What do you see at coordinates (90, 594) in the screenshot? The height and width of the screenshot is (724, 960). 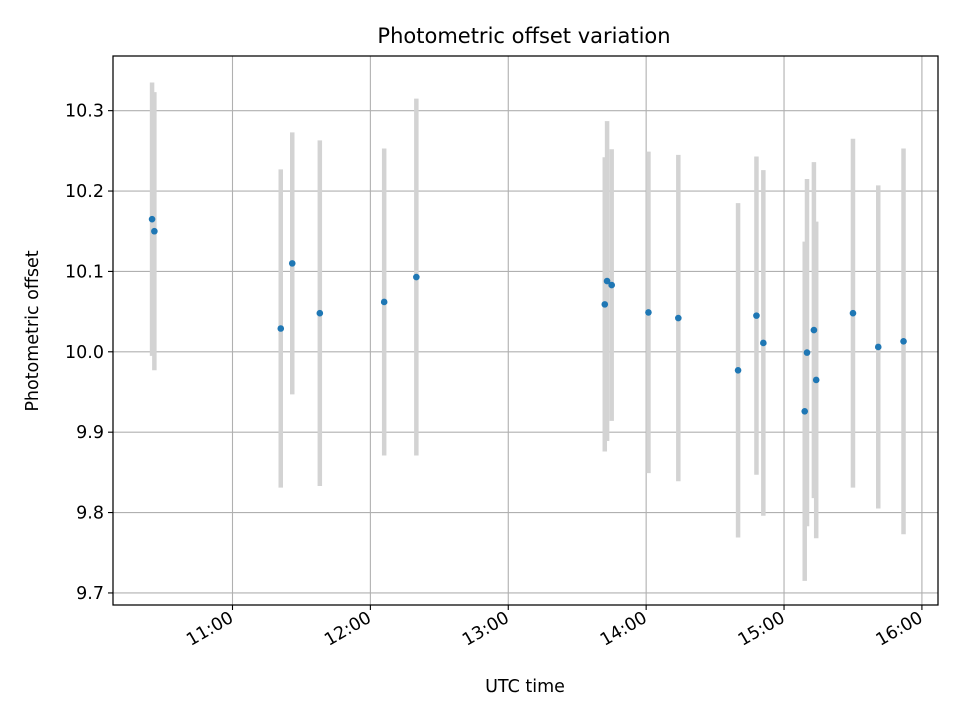 I see `y-tick-label: 9.7` at bounding box center [90, 594].